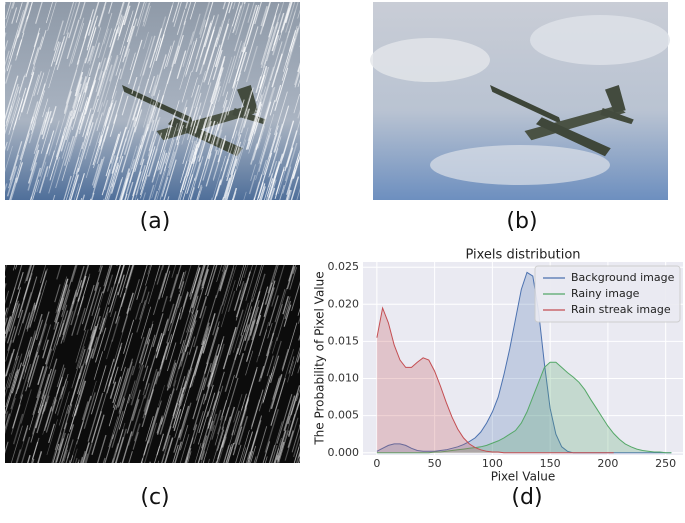 This screenshot has width=685, height=523. Describe the element at coordinates (344, 303) in the screenshot. I see `y-tick-label: 0.020` at that location.